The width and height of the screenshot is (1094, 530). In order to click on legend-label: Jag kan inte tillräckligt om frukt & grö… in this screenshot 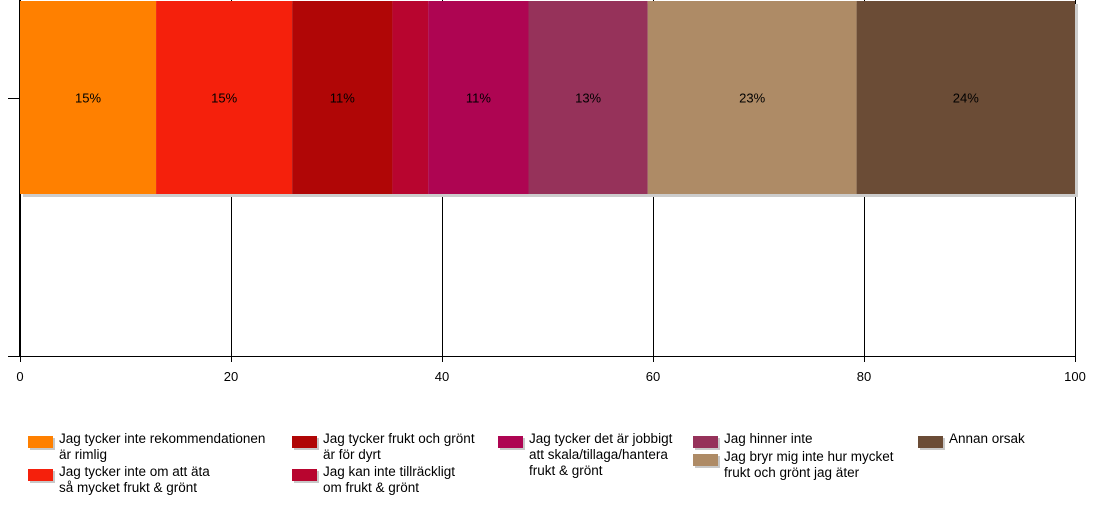, I will do `click(389, 479)`.